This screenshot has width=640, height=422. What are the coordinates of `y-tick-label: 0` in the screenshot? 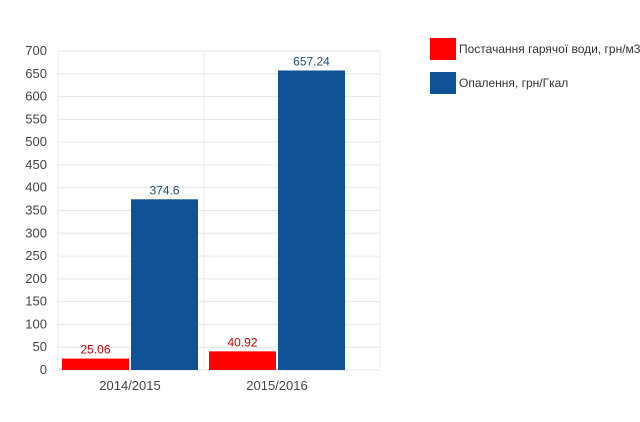 It's located at (43, 369).